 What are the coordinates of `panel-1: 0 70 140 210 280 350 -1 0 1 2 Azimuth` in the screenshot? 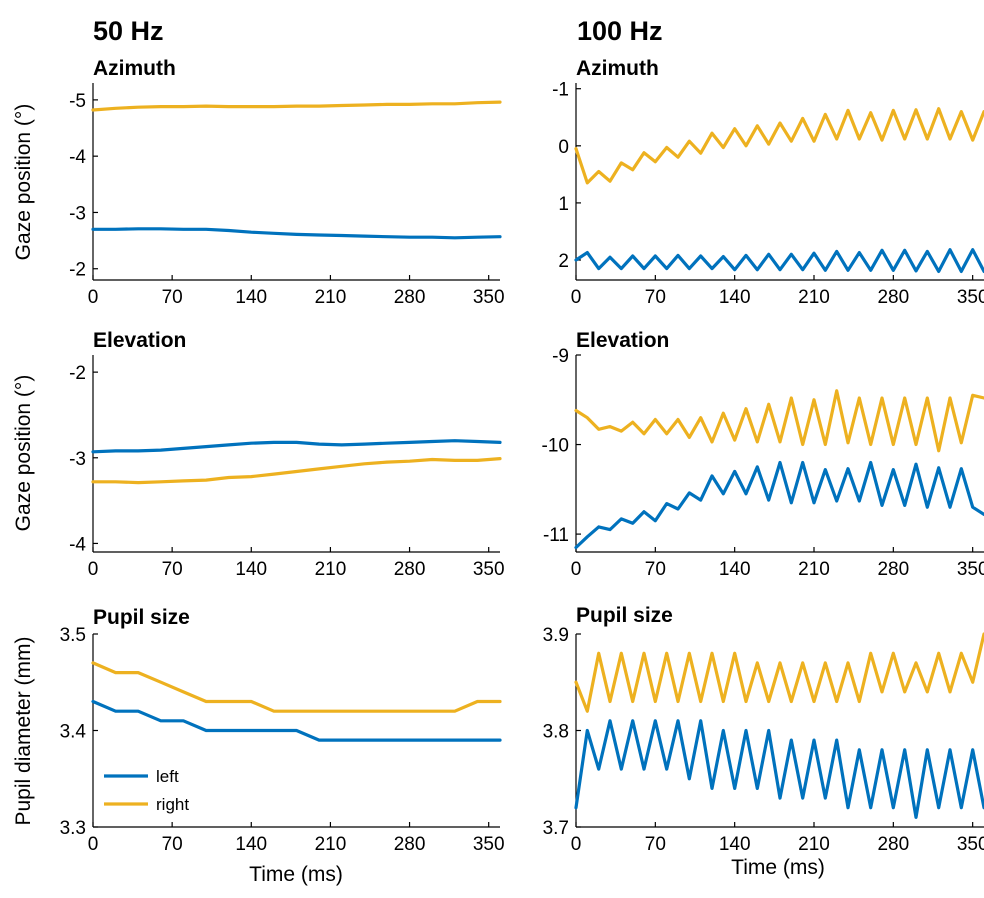 It's located at (768, 182).